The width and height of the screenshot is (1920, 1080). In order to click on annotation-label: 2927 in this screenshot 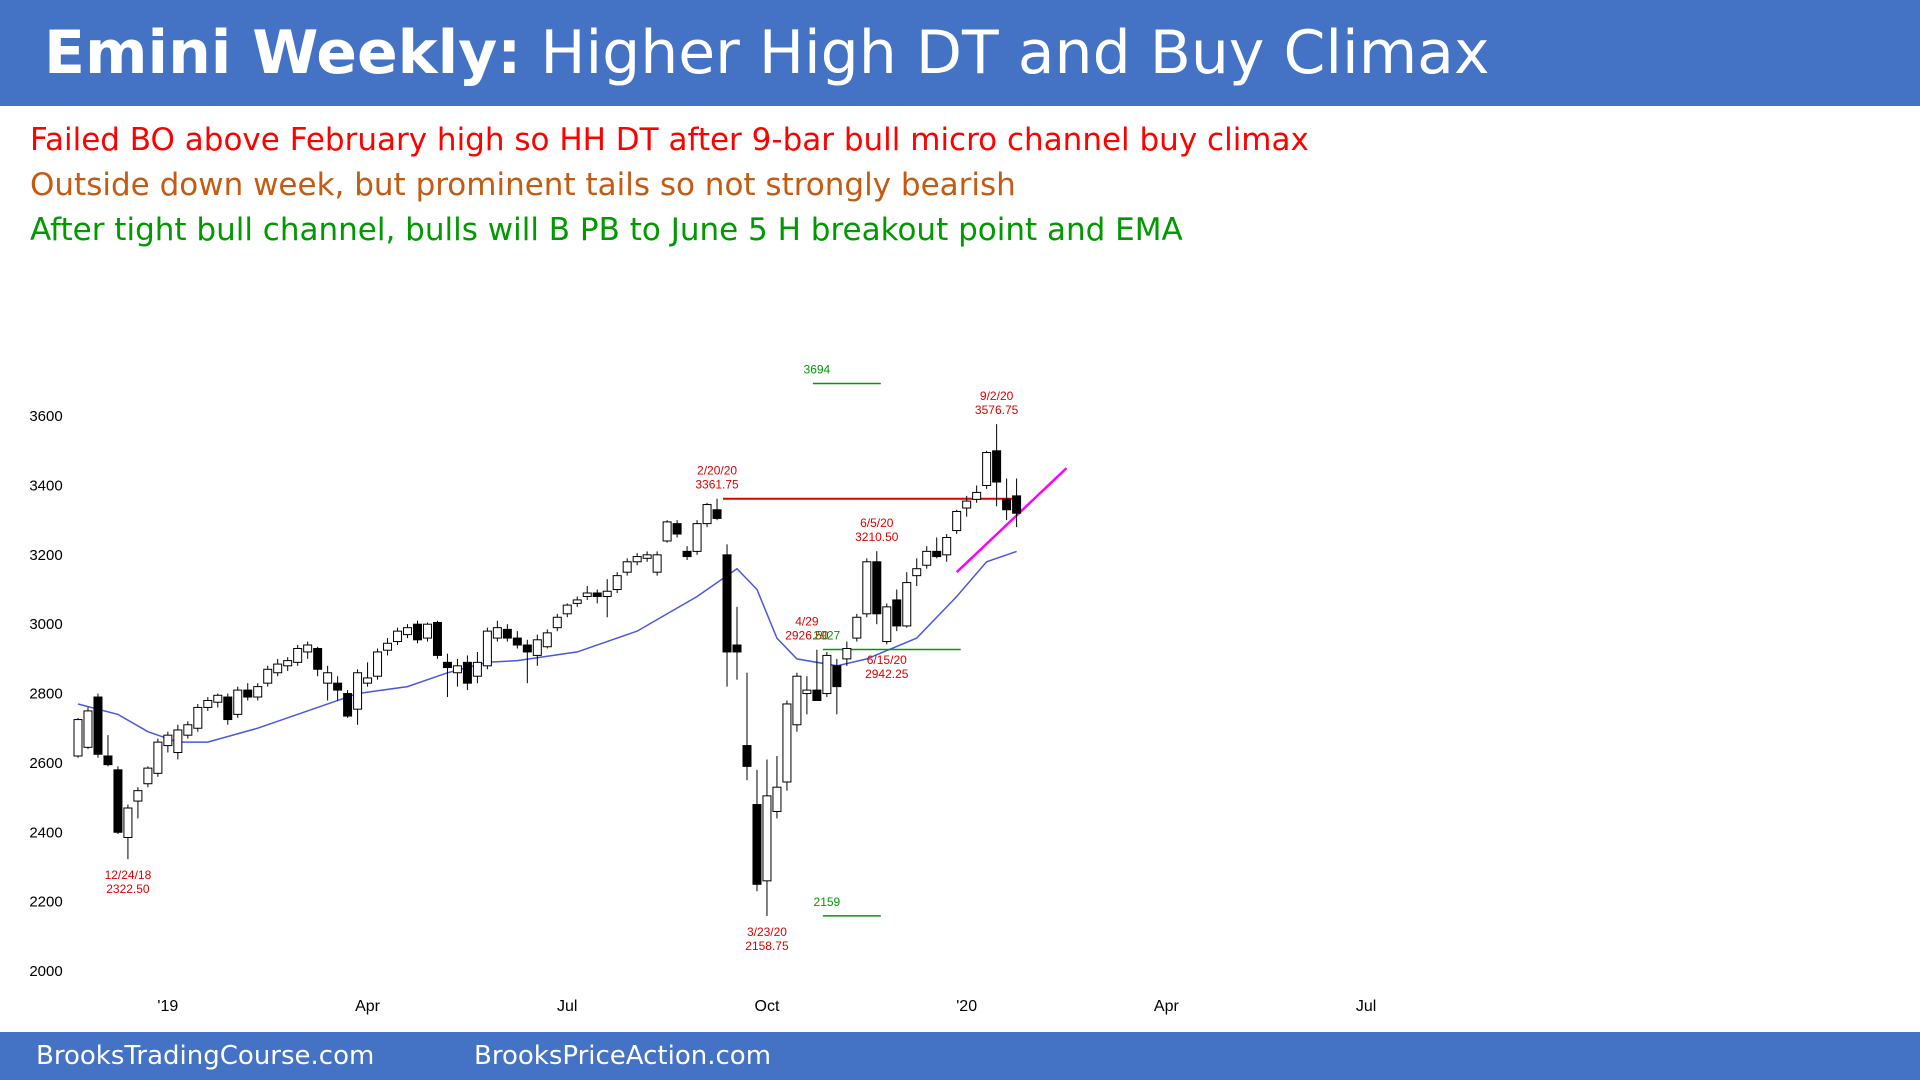, I will do `click(827, 636)`.